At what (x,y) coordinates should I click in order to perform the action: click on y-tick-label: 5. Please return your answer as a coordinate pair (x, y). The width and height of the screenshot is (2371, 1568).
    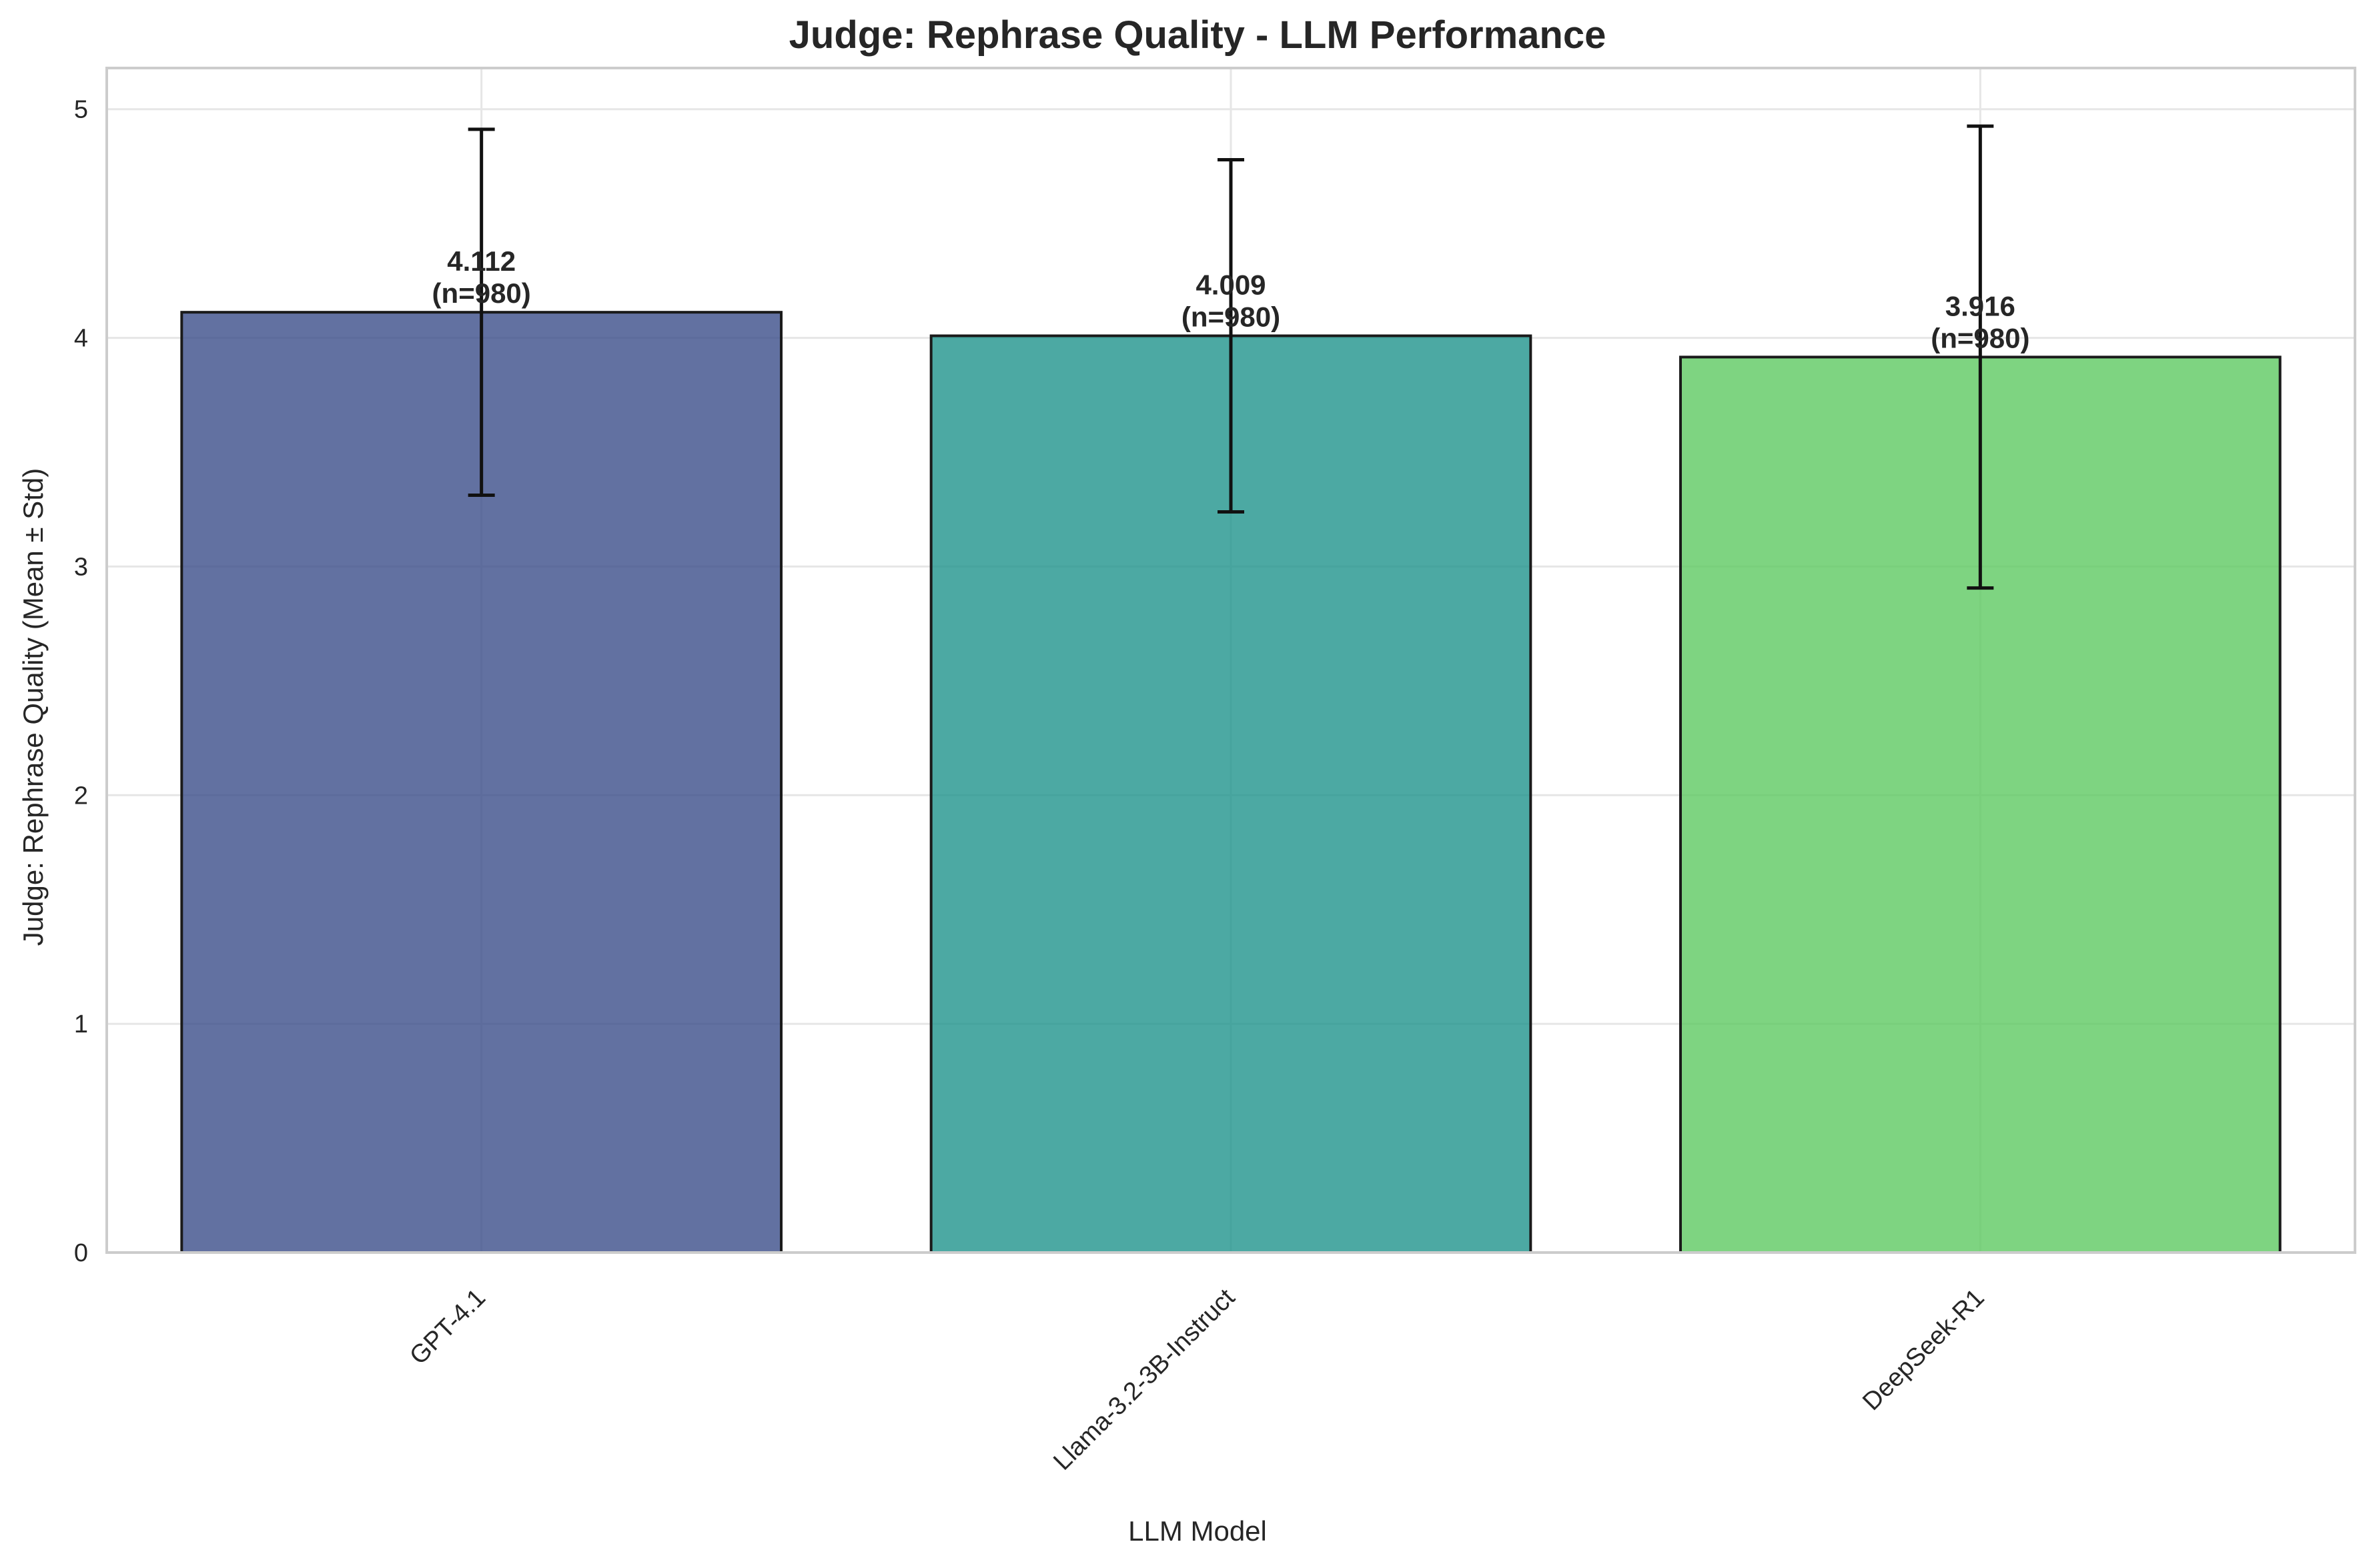
    Looking at the image, I should click on (81, 110).